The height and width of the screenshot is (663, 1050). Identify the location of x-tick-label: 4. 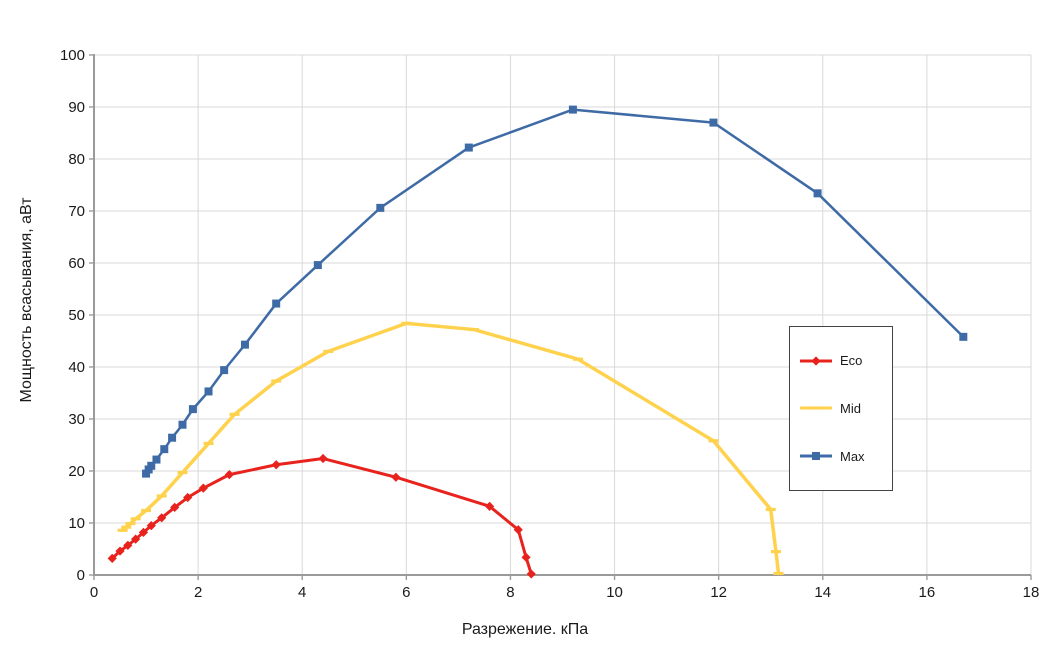
(302, 592).